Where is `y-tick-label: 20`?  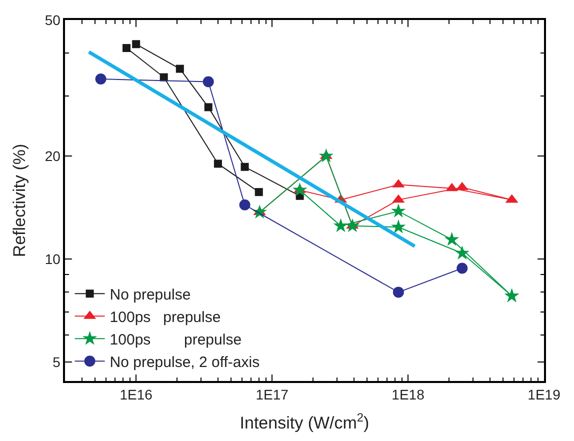
y-tick-label: 20 is located at coordinates (52, 156).